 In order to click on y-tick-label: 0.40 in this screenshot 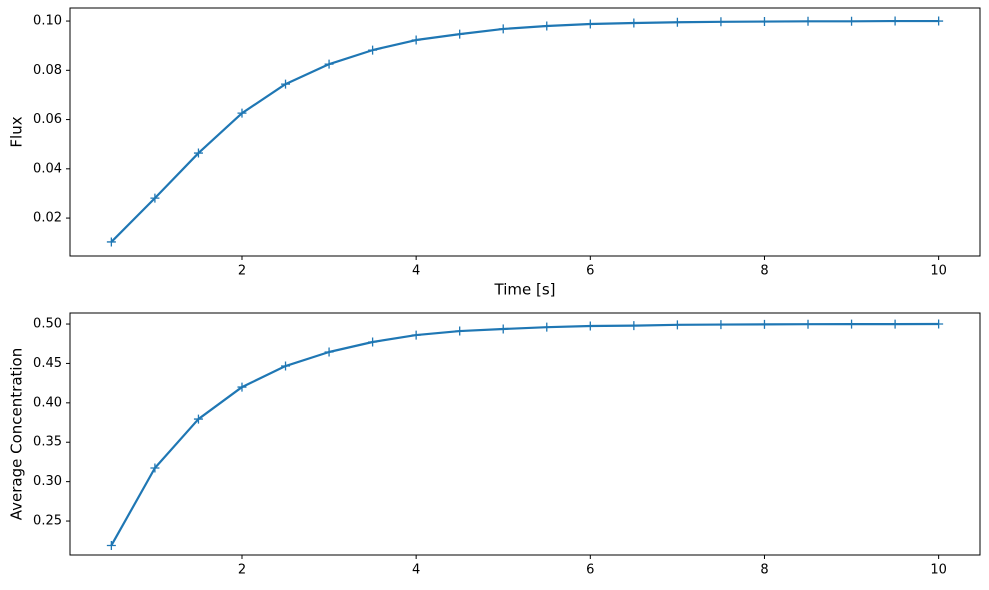, I will do `click(47, 402)`.